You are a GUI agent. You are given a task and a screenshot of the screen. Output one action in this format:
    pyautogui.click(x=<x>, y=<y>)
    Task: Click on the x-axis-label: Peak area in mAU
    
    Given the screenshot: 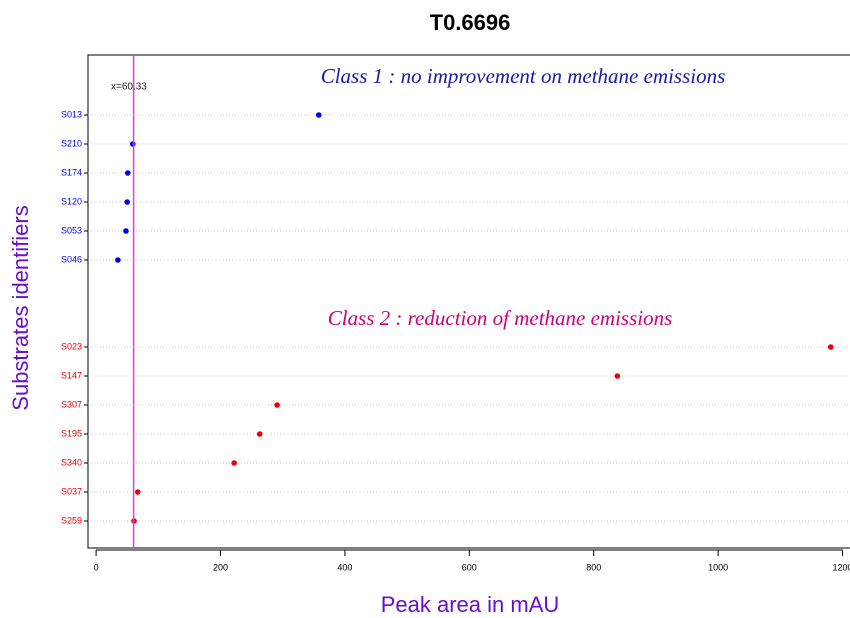 What is the action you would take?
    pyautogui.click(x=470, y=604)
    